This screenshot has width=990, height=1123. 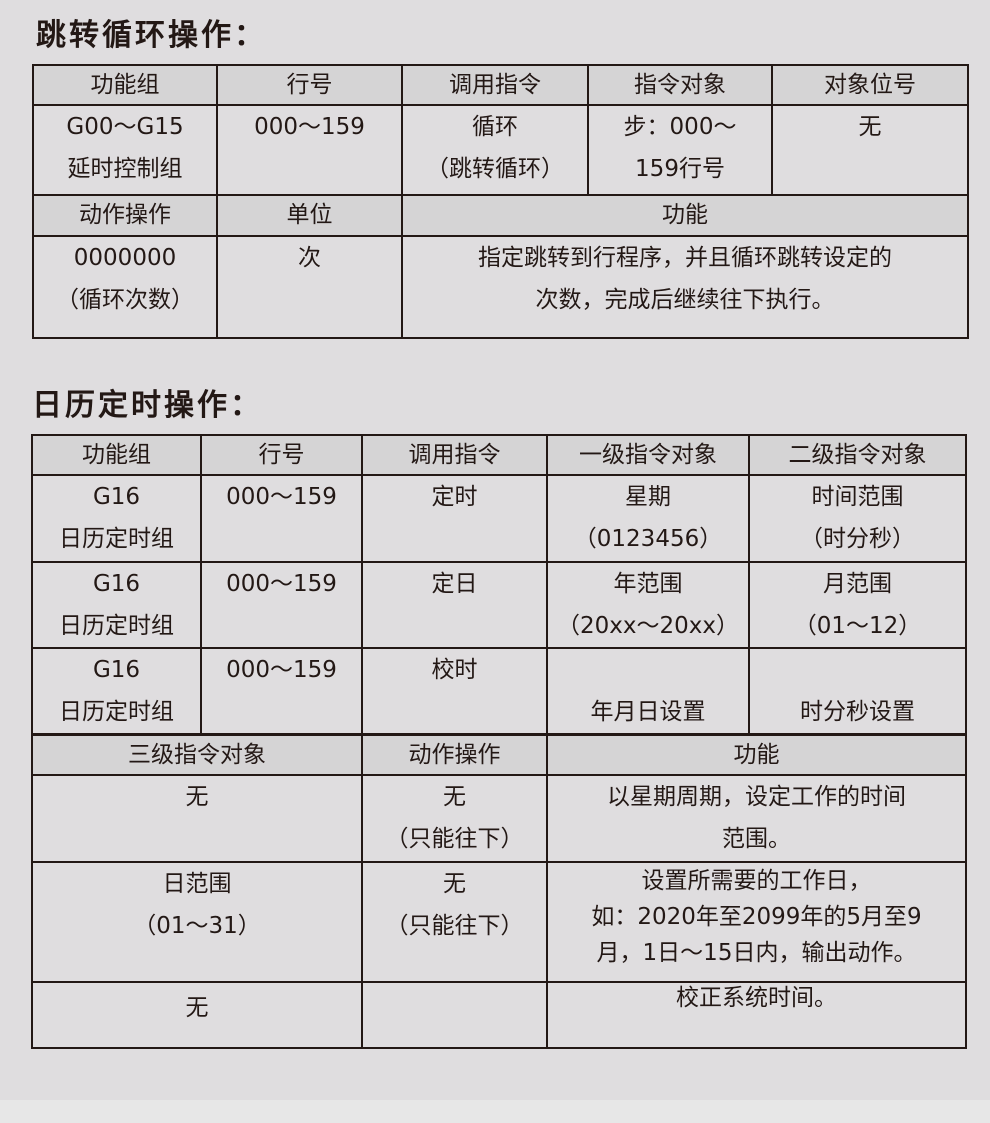 What do you see at coordinates (680, 85) in the screenshot?
I see `header-cell: 指令对象` at bounding box center [680, 85].